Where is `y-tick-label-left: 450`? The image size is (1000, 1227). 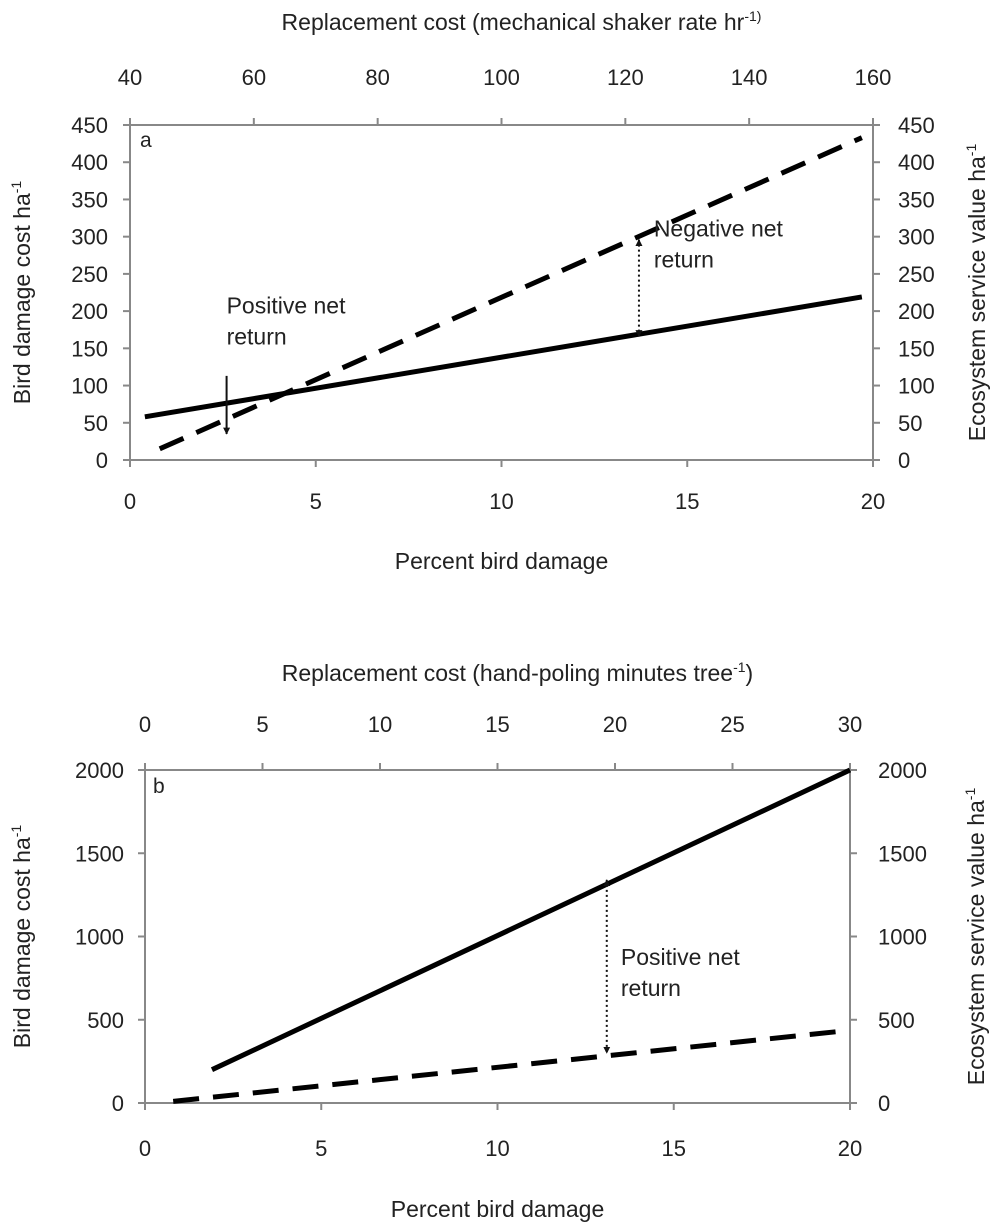 y-tick-label-left: 450 is located at coordinates (89, 125).